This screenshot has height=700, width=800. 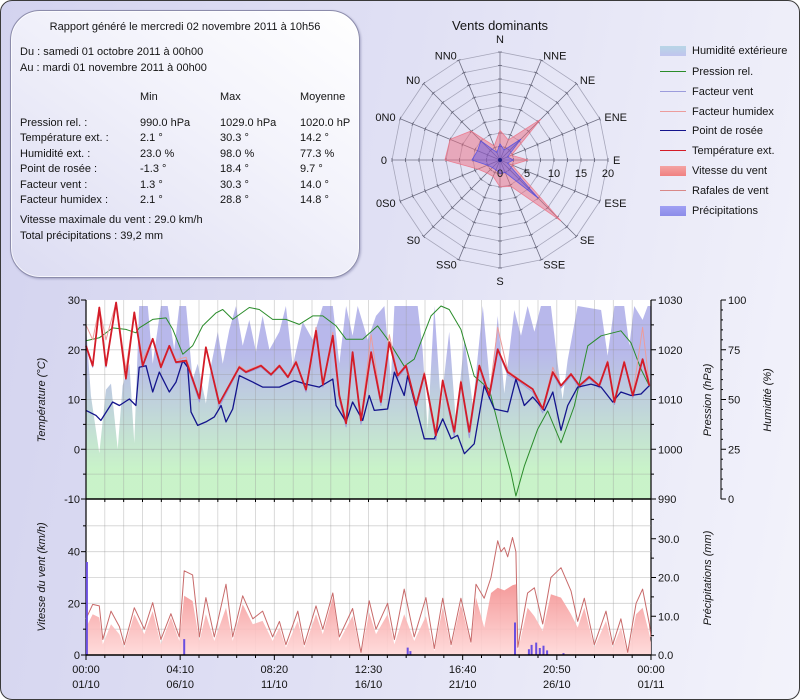 What do you see at coordinates (234, 169) in the screenshot?
I see `stats-max: 18.4 °` at bounding box center [234, 169].